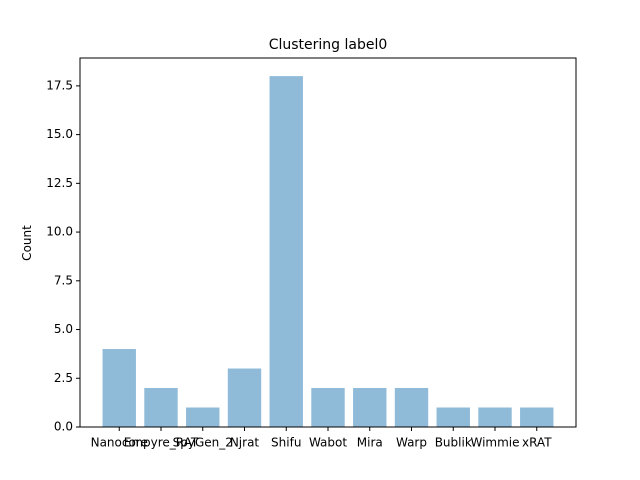 The width and height of the screenshot is (640, 480). What do you see at coordinates (27, 243) in the screenshot?
I see `y-axis-label: Count` at bounding box center [27, 243].